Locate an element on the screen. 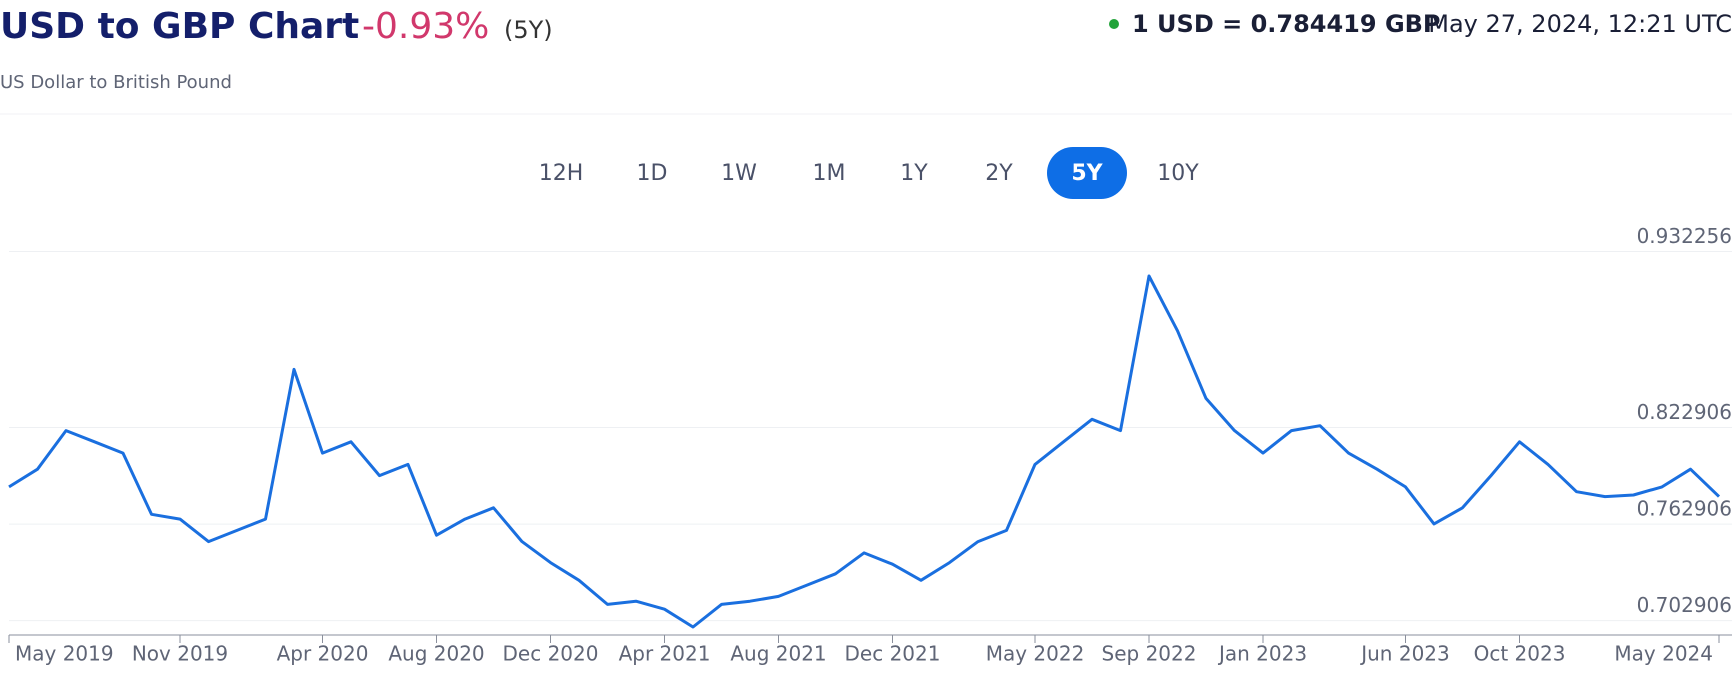 The image size is (1732, 673). range-label: 2Y is located at coordinates (999, 173).